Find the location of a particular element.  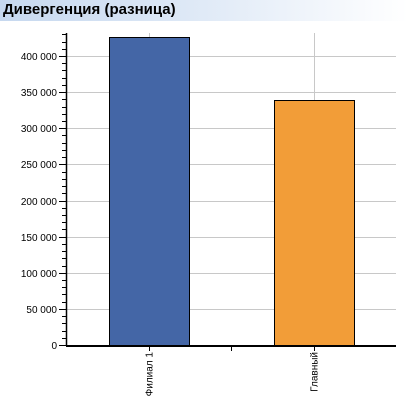

x-tick-label: Филиал 1 is located at coordinates (150, 374).